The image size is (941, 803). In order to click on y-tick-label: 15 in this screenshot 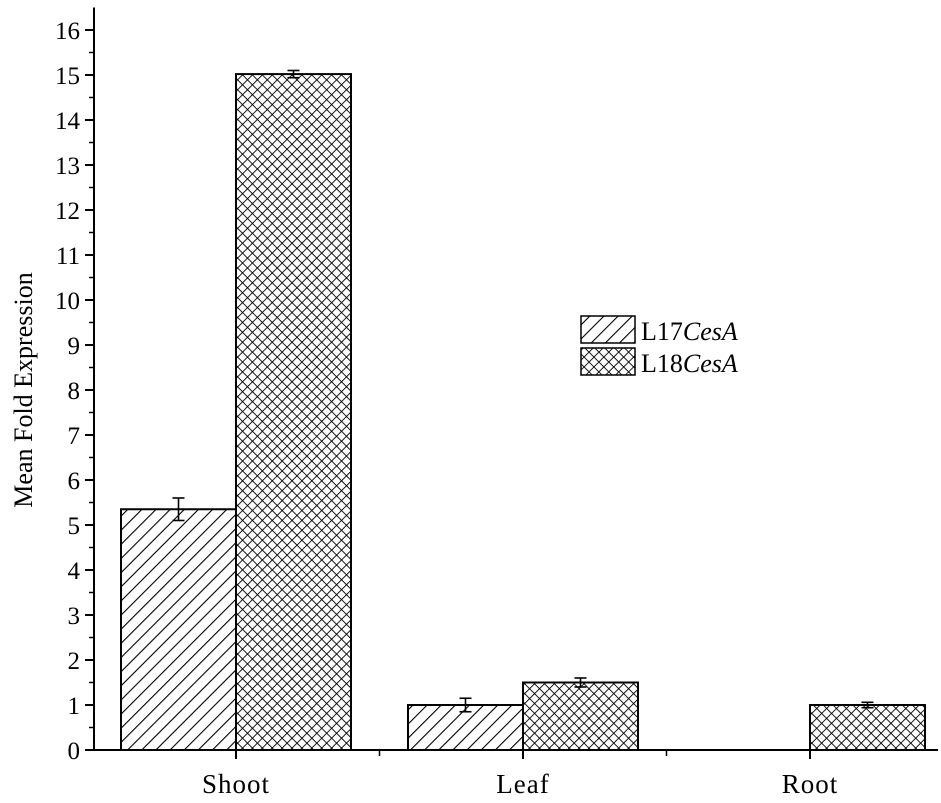, I will do `click(67, 76)`.